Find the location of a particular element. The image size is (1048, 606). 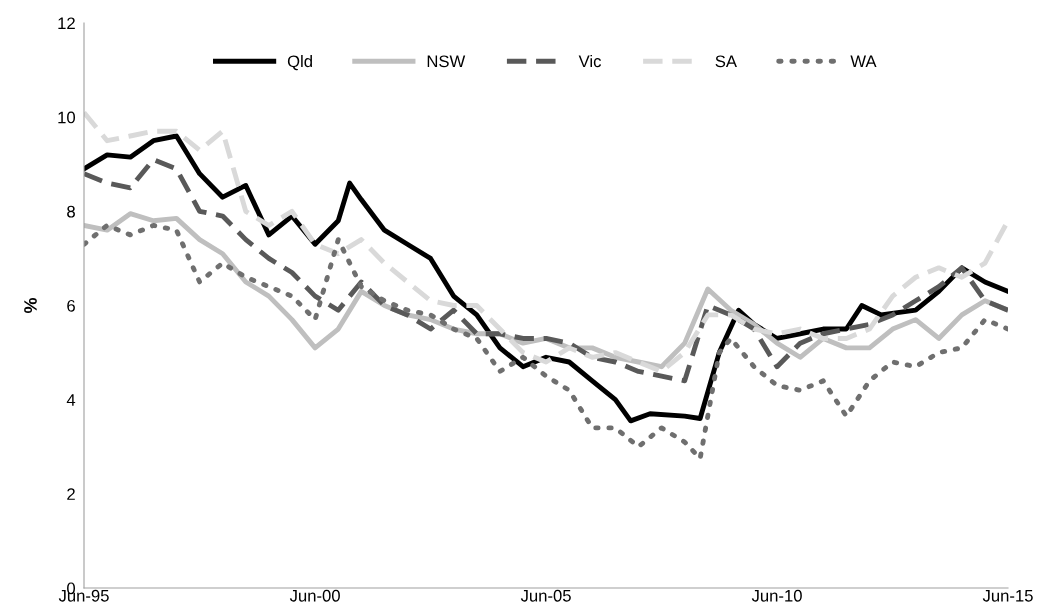

y-tick-label: 4 is located at coordinates (71, 400).